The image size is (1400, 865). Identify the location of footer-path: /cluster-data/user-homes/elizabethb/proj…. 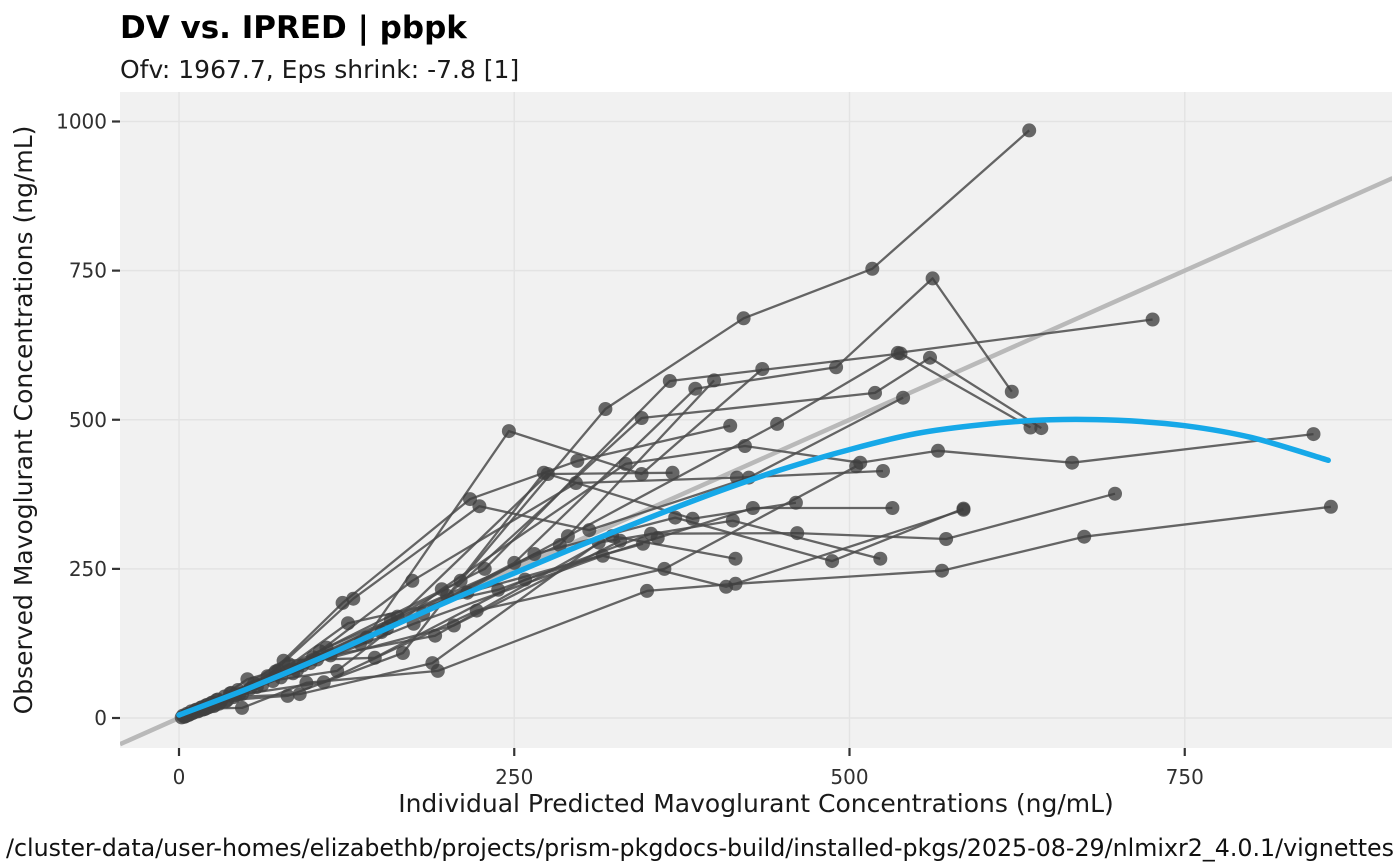
(700, 848).